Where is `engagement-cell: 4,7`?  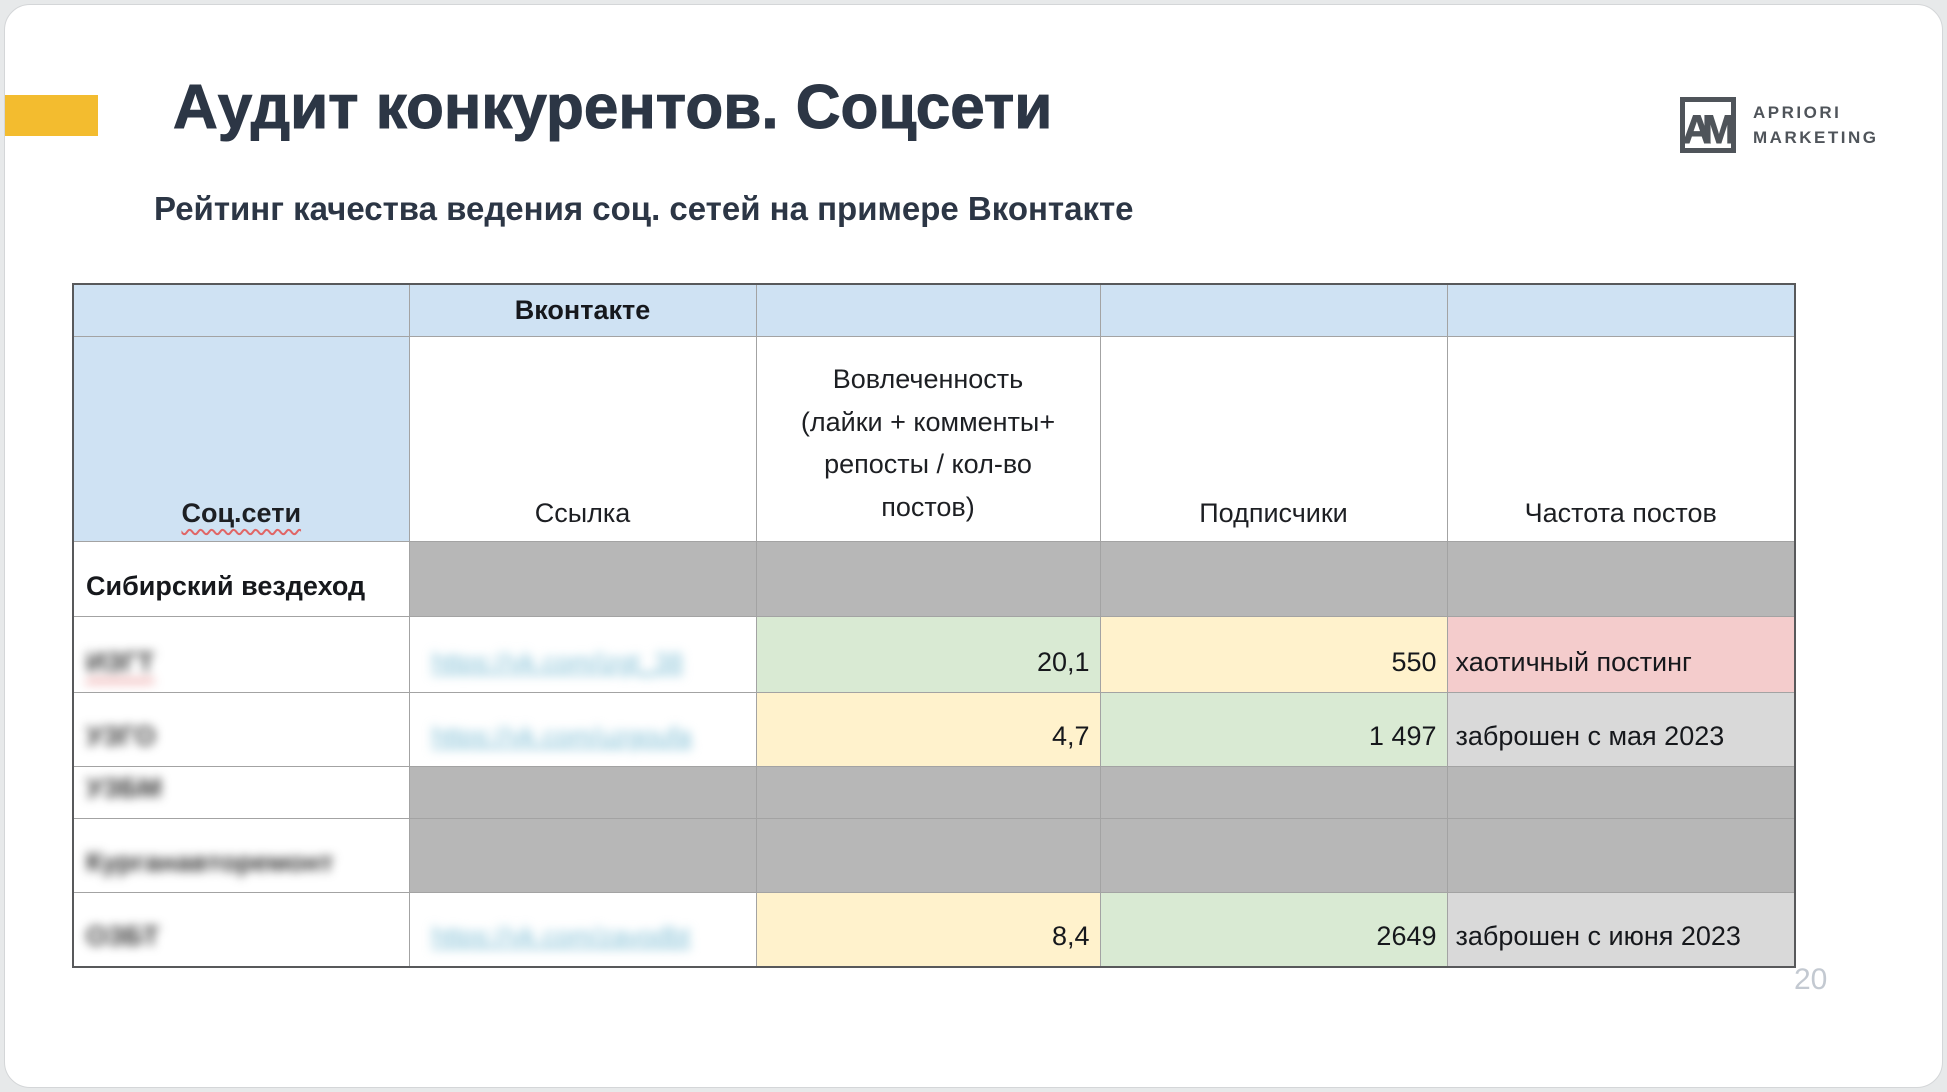
engagement-cell: 4,7 is located at coordinates (928, 729).